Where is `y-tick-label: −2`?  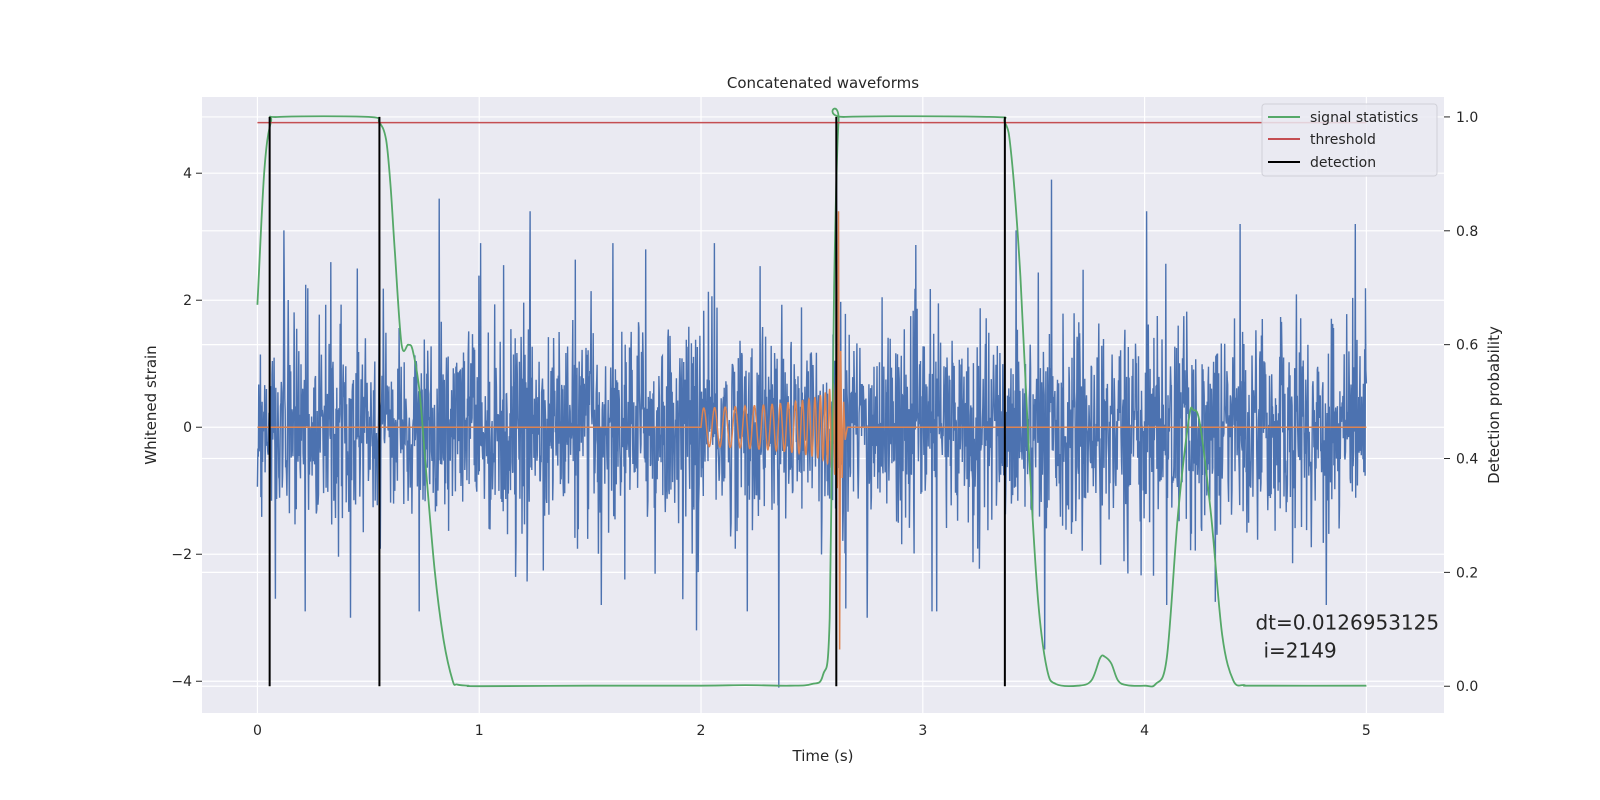 y-tick-label: −2 is located at coordinates (181, 555).